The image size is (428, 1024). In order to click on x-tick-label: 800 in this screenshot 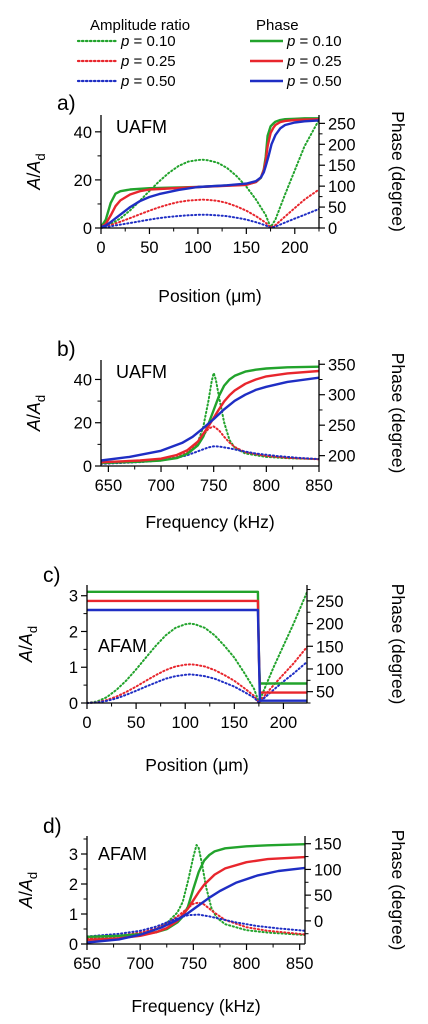, I will do `click(267, 486)`.